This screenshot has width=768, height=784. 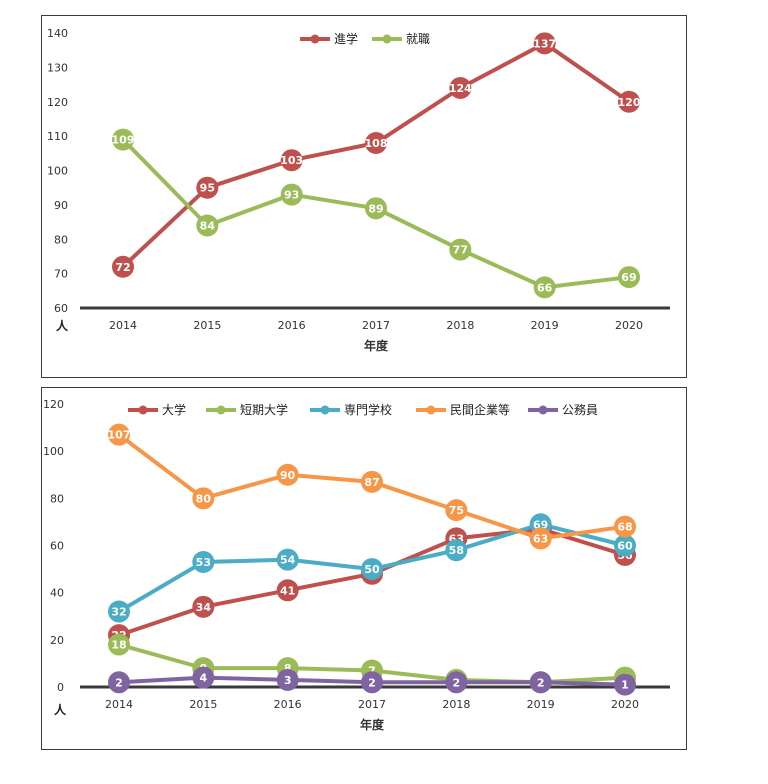 What do you see at coordinates (60, 709) in the screenshot?
I see `y-axis-unit: 人` at bounding box center [60, 709].